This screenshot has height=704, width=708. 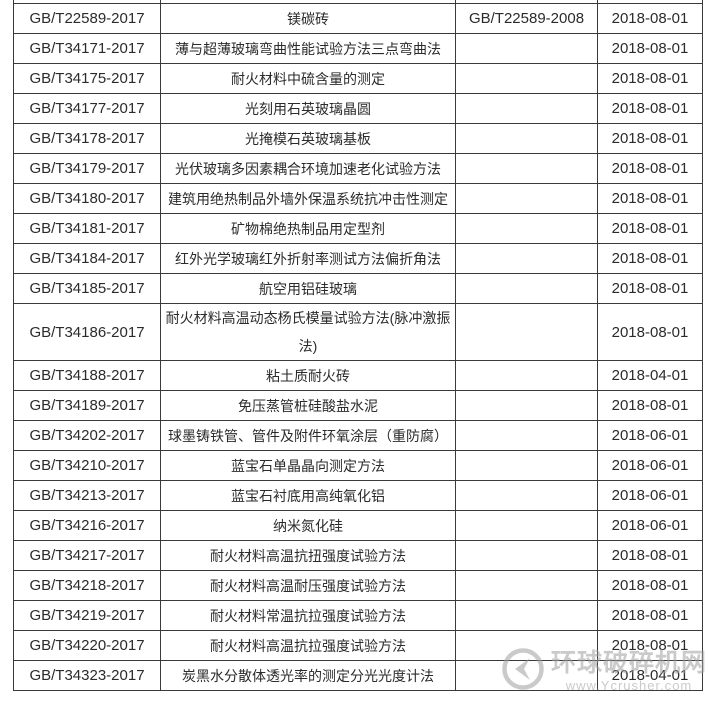 I want to click on table-row: GB/T34175-2017 耐火材料中硫含量的测定 2018-08-01, so click(x=358, y=78).